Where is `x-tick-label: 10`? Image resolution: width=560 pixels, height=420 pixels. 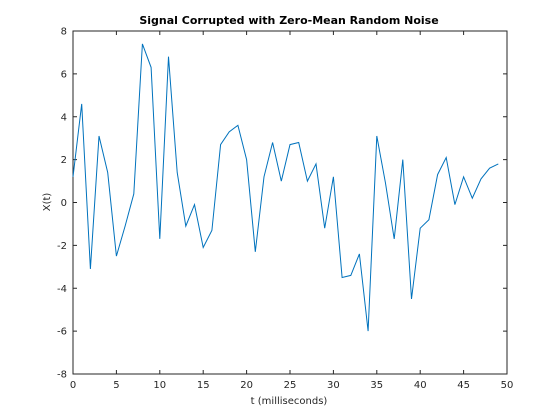
x-tick-label: 10 is located at coordinates (159, 385).